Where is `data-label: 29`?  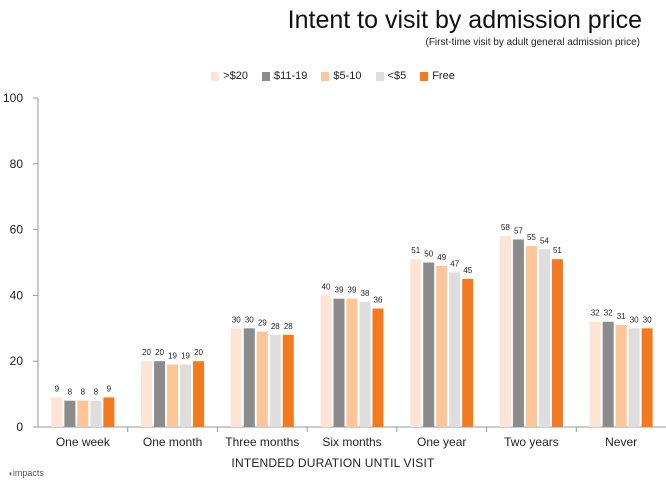
data-label: 29 is located at coordinates (262, 323).